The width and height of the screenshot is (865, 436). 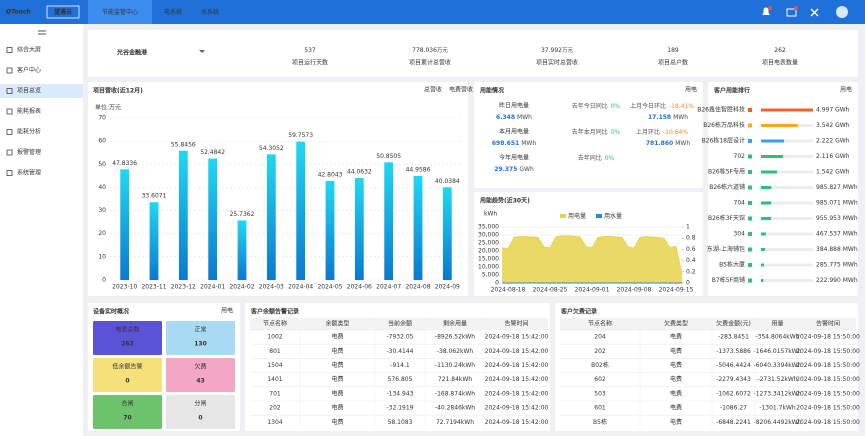 I want to click on usage-number: 698.651, so click(x=505, y=143).